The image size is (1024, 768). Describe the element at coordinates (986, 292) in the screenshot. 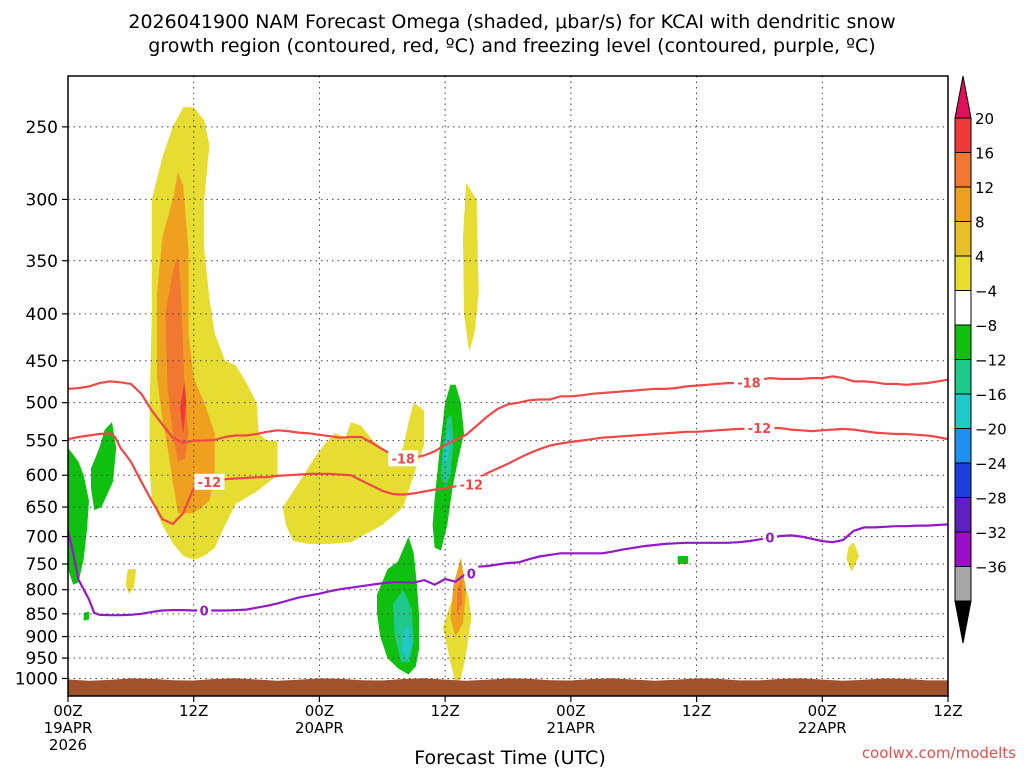

I see `colorbar-label-5: −4` at that location.